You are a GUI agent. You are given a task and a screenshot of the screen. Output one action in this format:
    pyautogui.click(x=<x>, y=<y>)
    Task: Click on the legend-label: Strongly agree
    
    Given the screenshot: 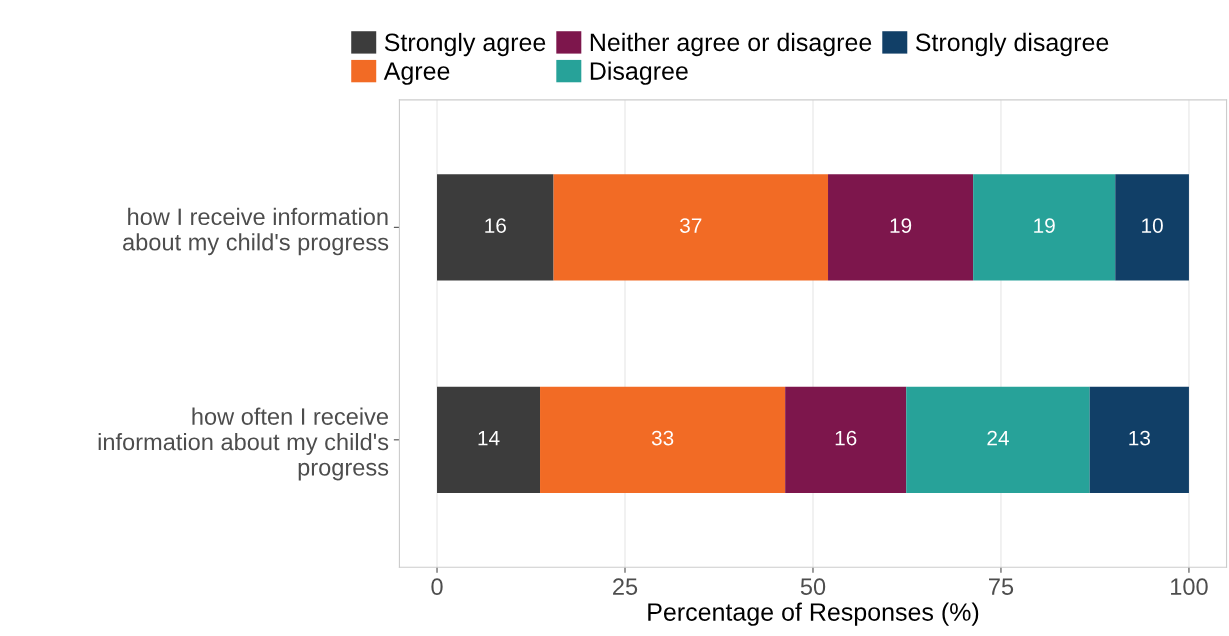 What is the action you would take?
    pyautogui.click(x=465, y=44)
    